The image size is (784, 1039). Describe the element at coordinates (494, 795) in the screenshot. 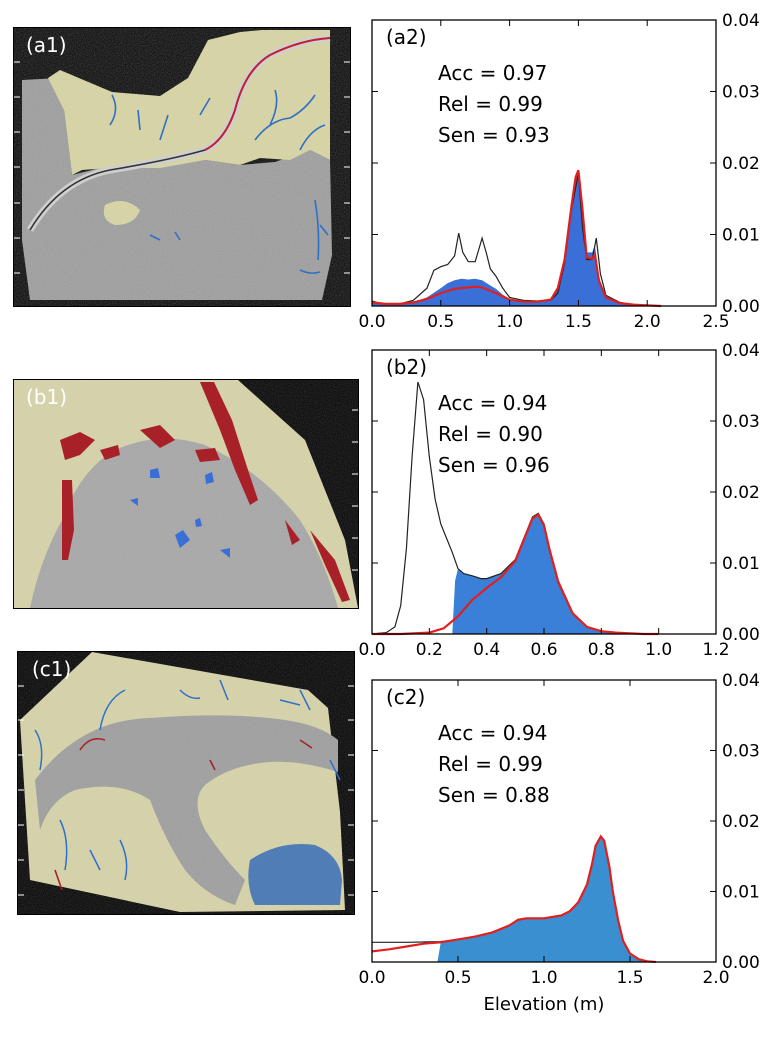

I see `stat-label: Sen = 0.88` at that location.